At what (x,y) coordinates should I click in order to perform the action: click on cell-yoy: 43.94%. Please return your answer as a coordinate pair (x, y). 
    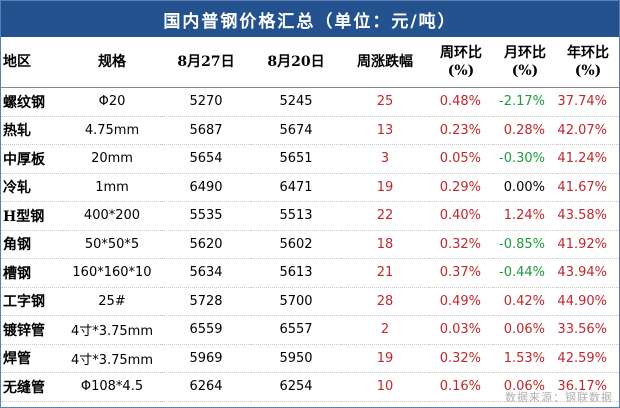
    Looking at the image, I should click on (588, 273).